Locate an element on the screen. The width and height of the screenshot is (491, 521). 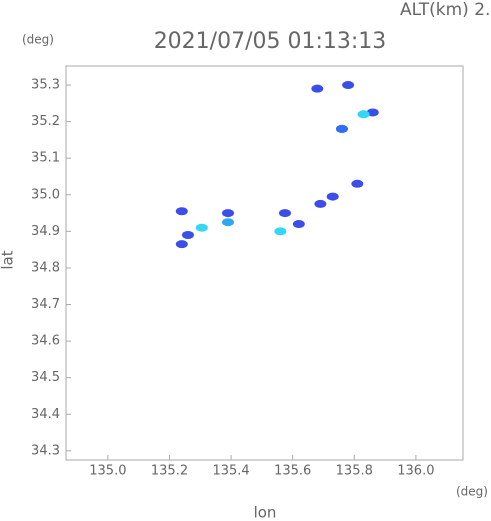
y-unit: (deg) is located at coordinates (38, 40).